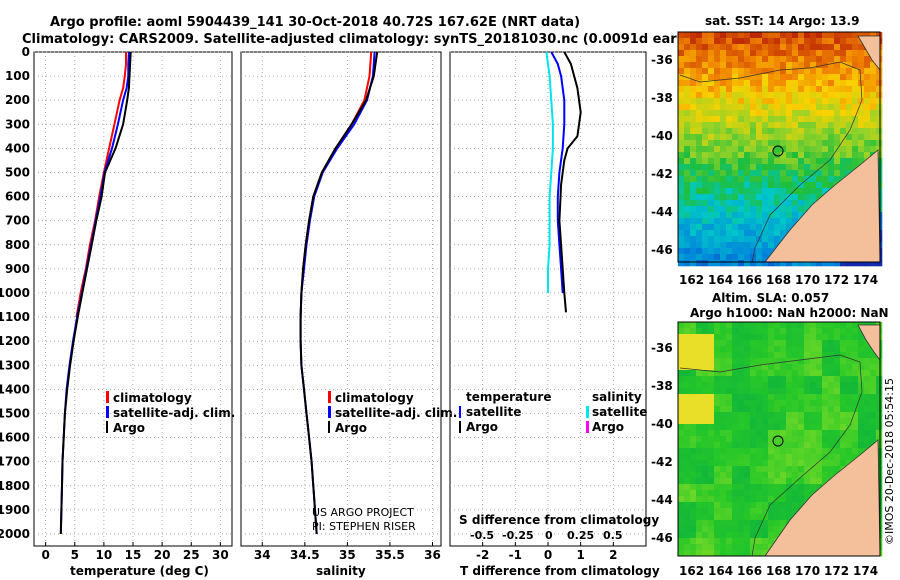  What do you see at coordinates (587, 412) in the screenshot?
I see `legend-swatch-s-satellite` at bounding box center [587, 412].